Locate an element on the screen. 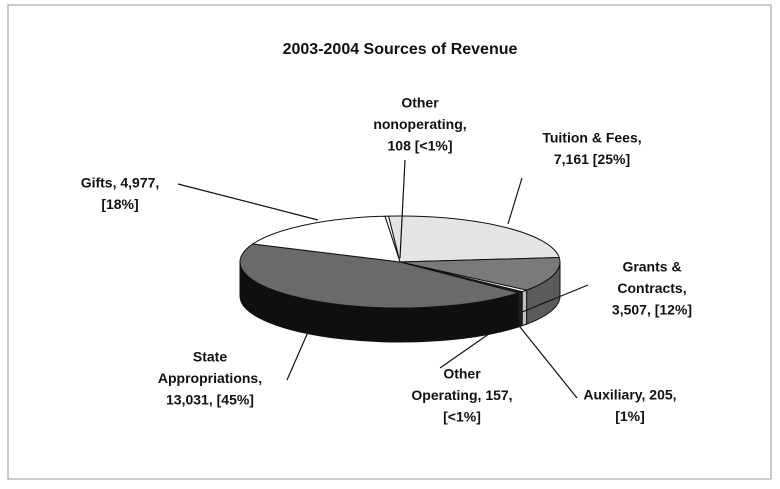 This screenshot has width=780, height=489. data-label: 3,507, [12%] is located at coordinates (652, 310).